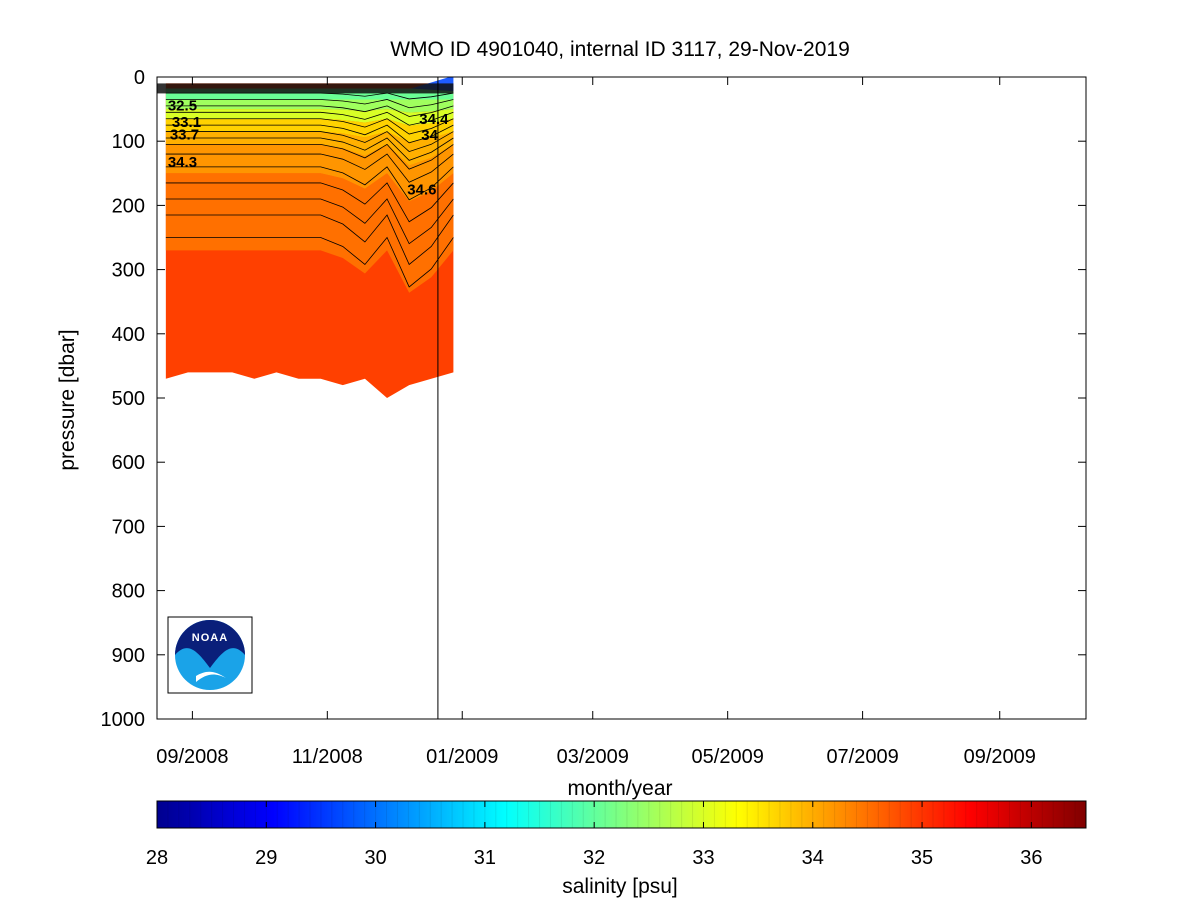 The width and height of the screenshot is (1200, 900). I want to click on contour-label-1: 33.1, so click(186, 122).